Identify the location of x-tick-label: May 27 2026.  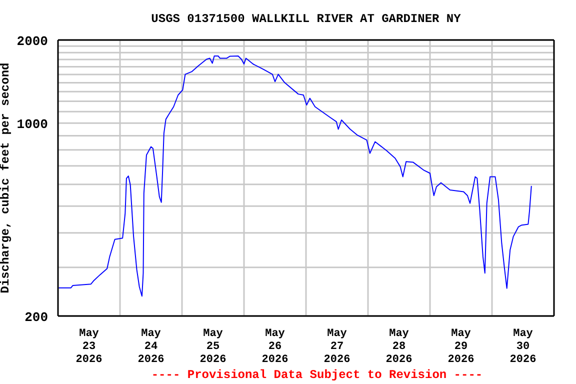
(337, 347).